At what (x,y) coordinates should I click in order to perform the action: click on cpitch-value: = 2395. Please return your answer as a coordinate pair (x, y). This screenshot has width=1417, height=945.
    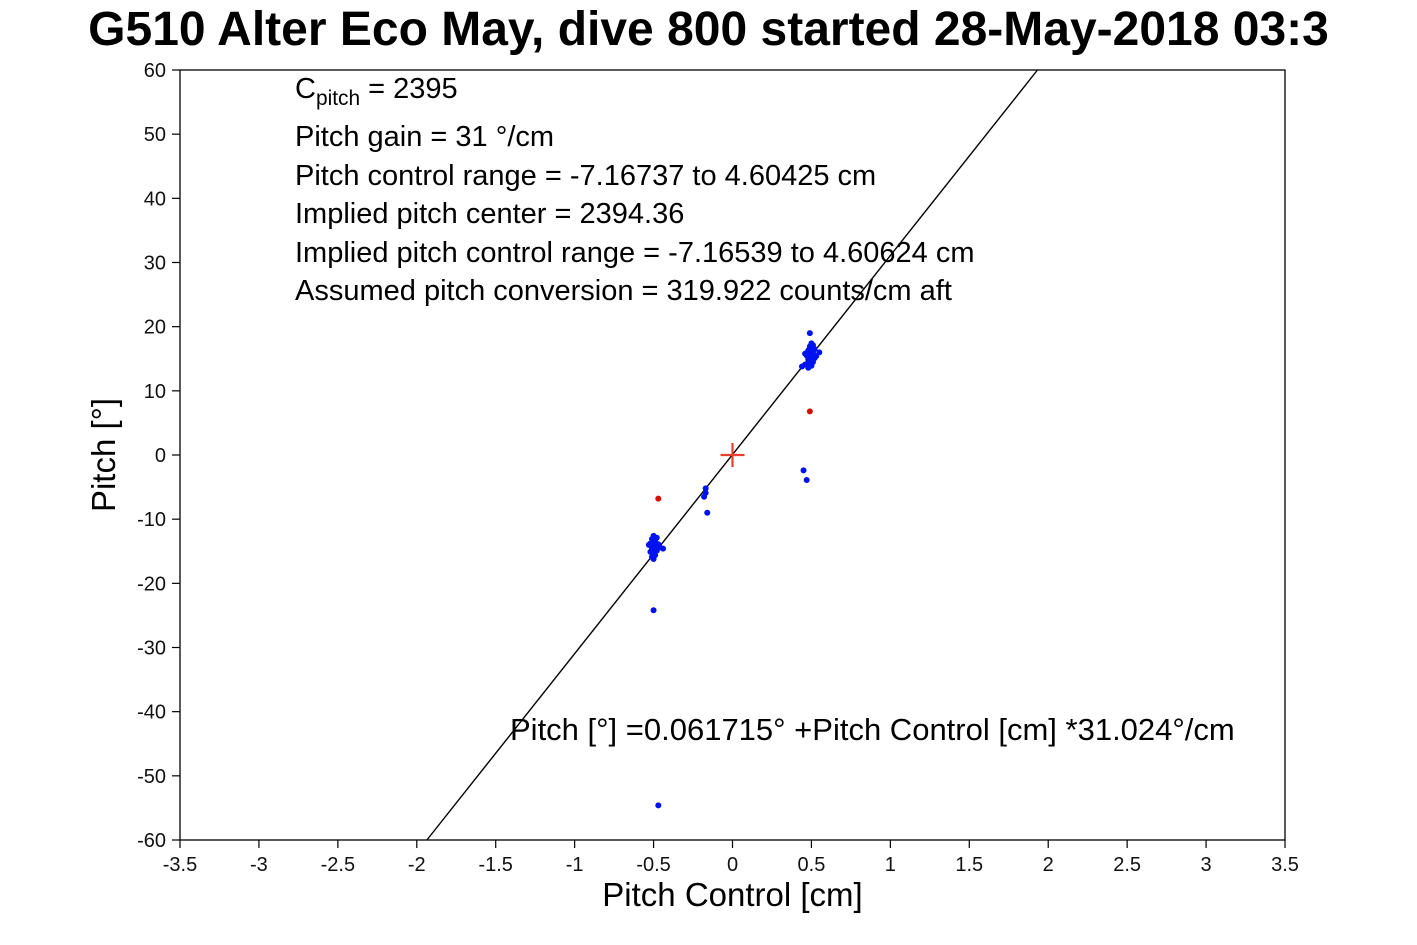
    Looking at the image, I should click on (409, 89).